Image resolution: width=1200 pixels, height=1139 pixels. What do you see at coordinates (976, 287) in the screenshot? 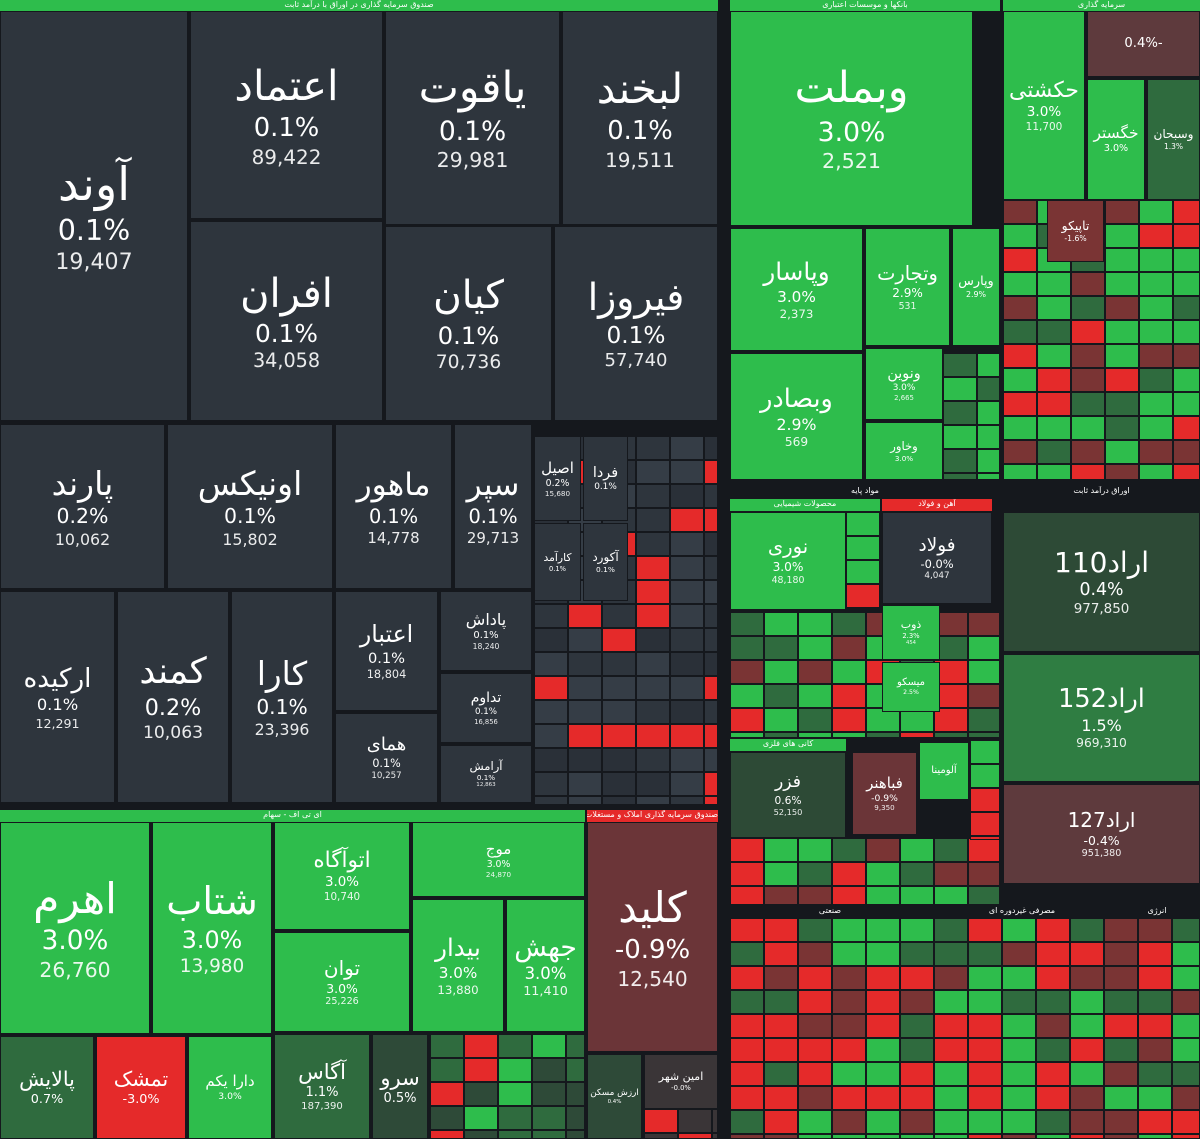
I see `tile: وپارس 2.9%` at bounding box center [976, 287].